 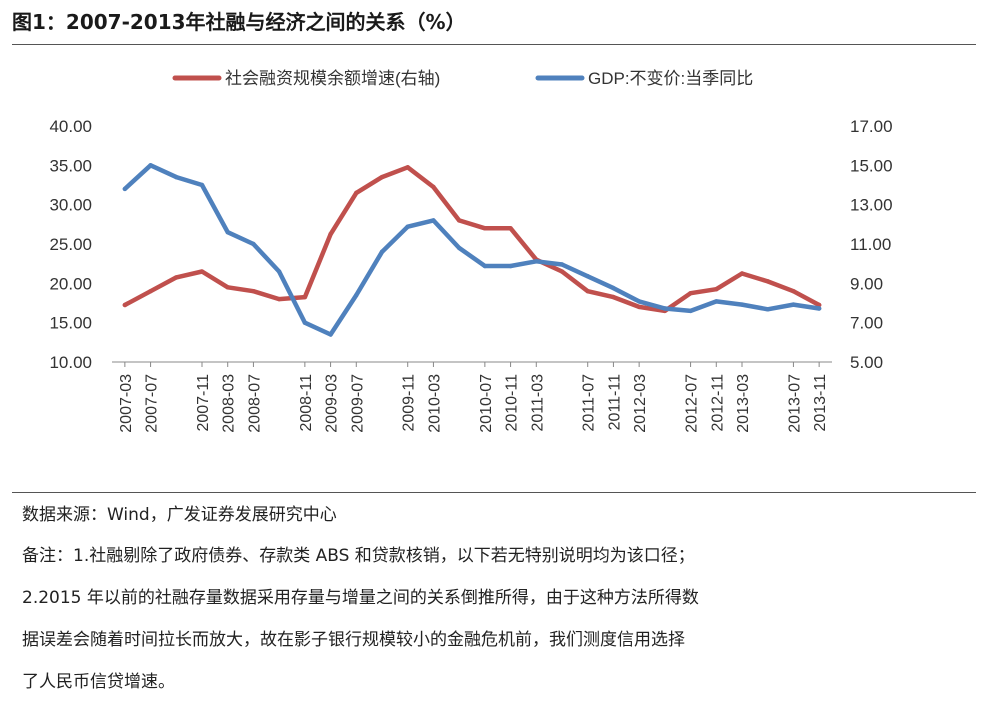 What do you see at coordinates (743, 403) in the screenshot?
I see `x-tick-label: 2013-03` at bounding box center [743, 403].